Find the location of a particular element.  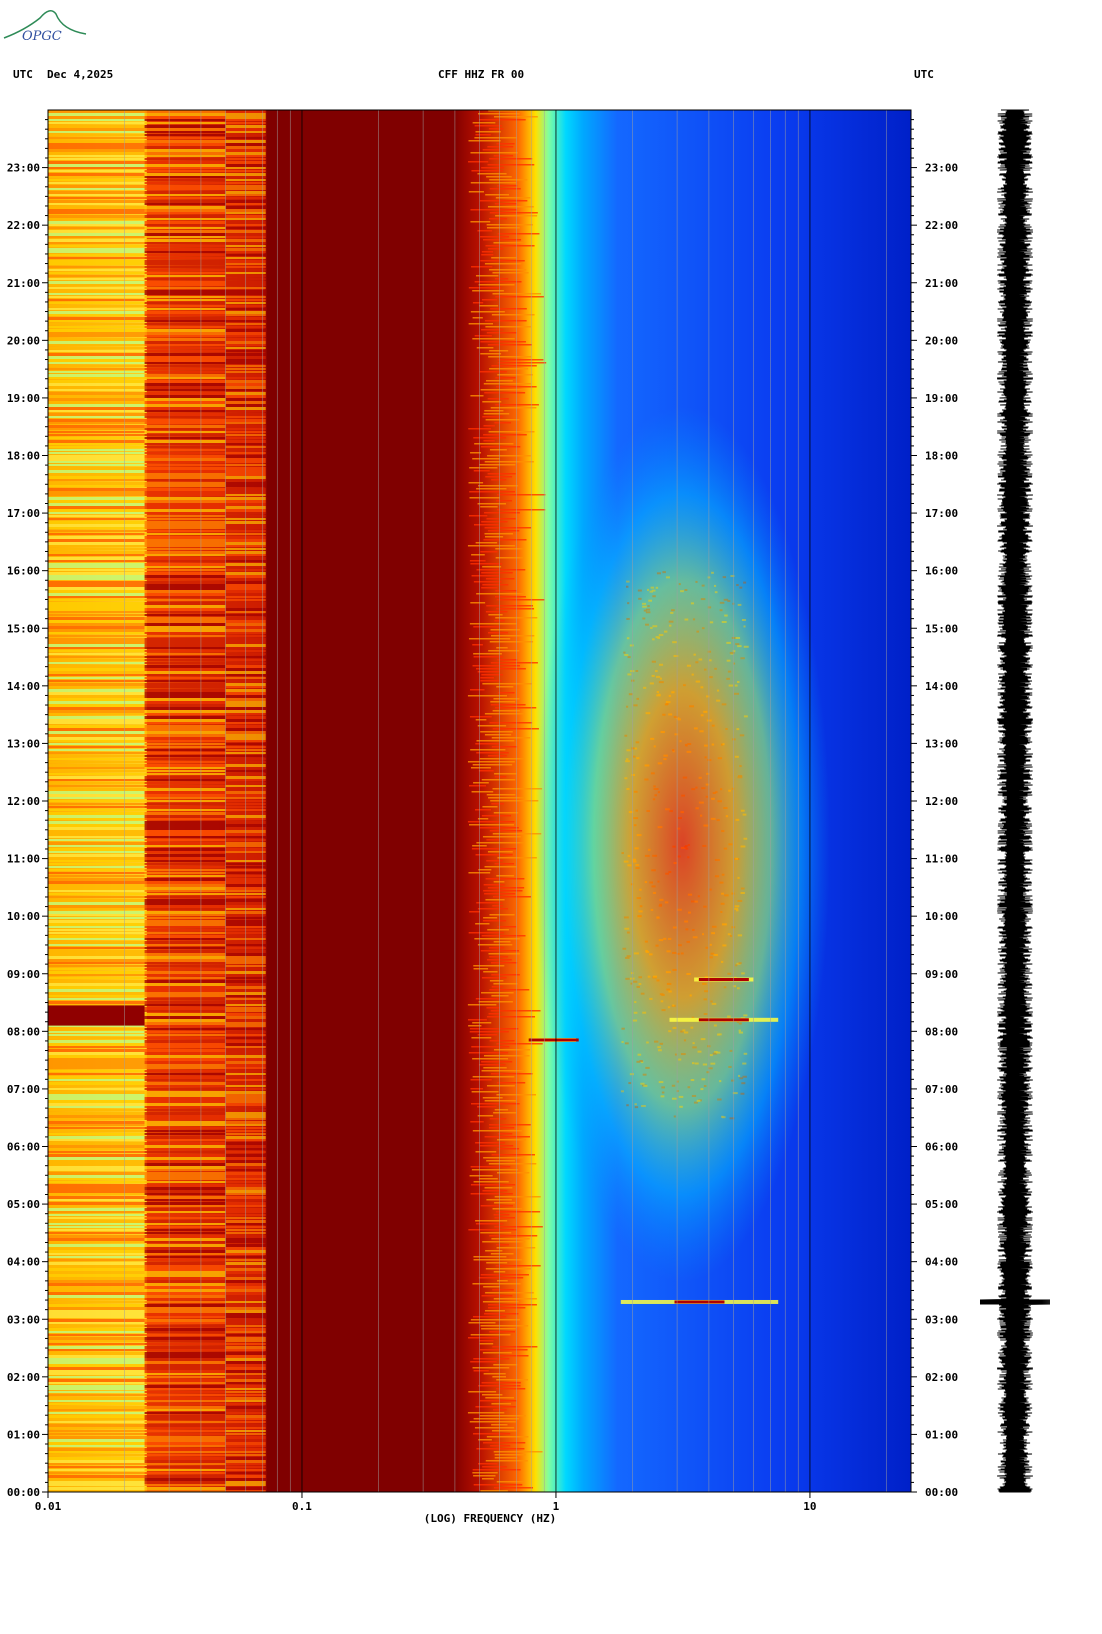

y-tick-label-left: 17:00 is located at coordinates (23, 513).